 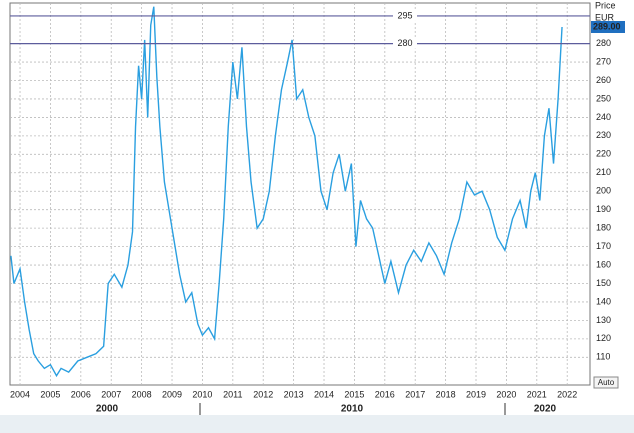 I want to click on last-value-badge, so click(x=608, y=26).